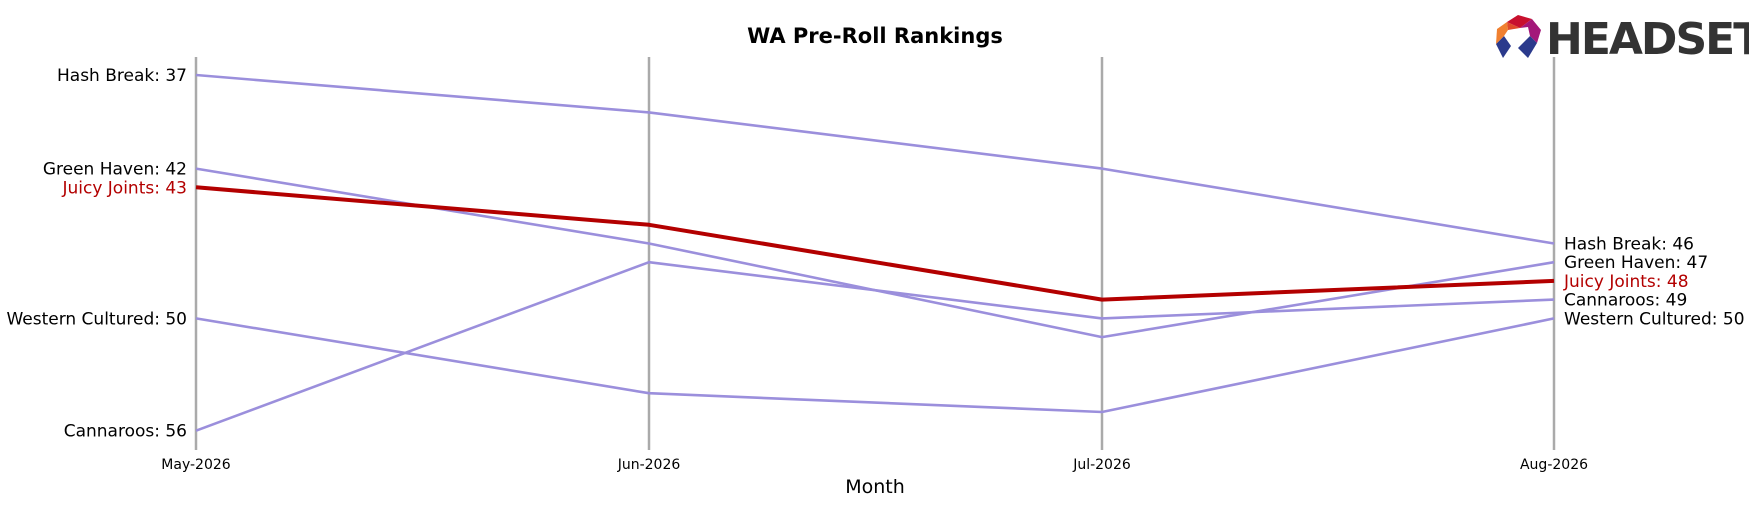 The image size is (1749, 506). I want to click on left-rank-label: Cannaroos: 56, so click(125, 432).